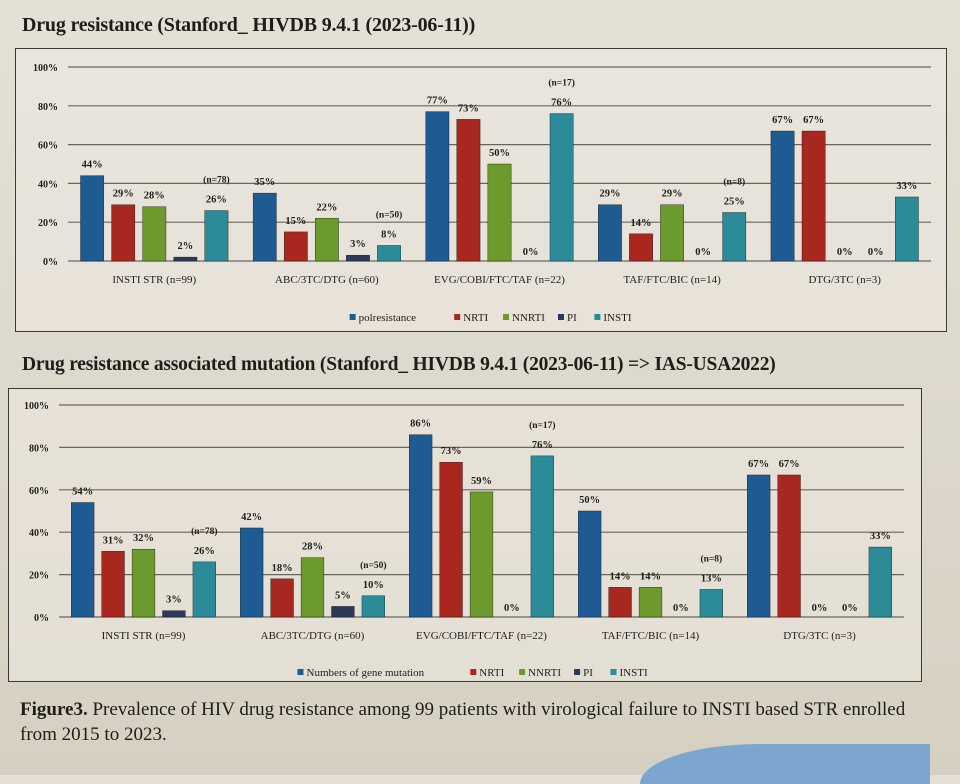 This screenshot has width=960, height=784. Describe the element at coordinates (785, 764) in the screenshot. I see `decorative-blue-shape` at that location.